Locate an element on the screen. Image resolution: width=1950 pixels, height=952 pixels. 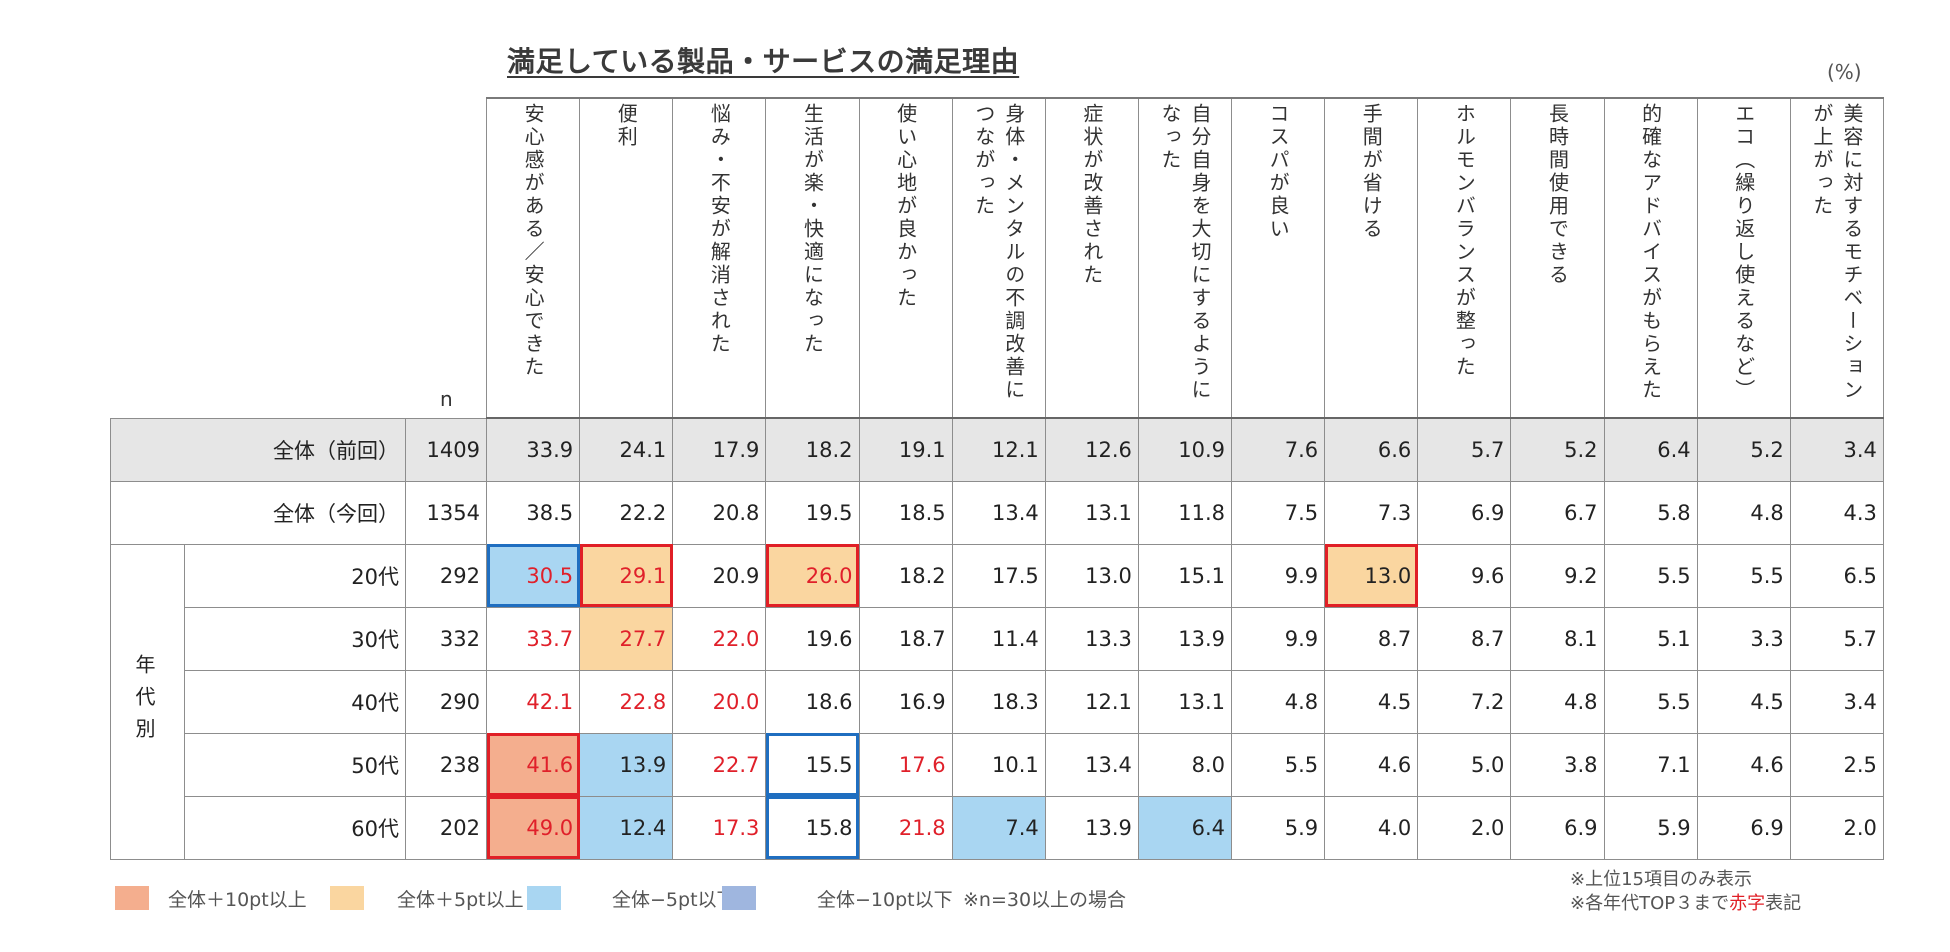
data-cell: 41.6 is located at coordinates (533, 764).